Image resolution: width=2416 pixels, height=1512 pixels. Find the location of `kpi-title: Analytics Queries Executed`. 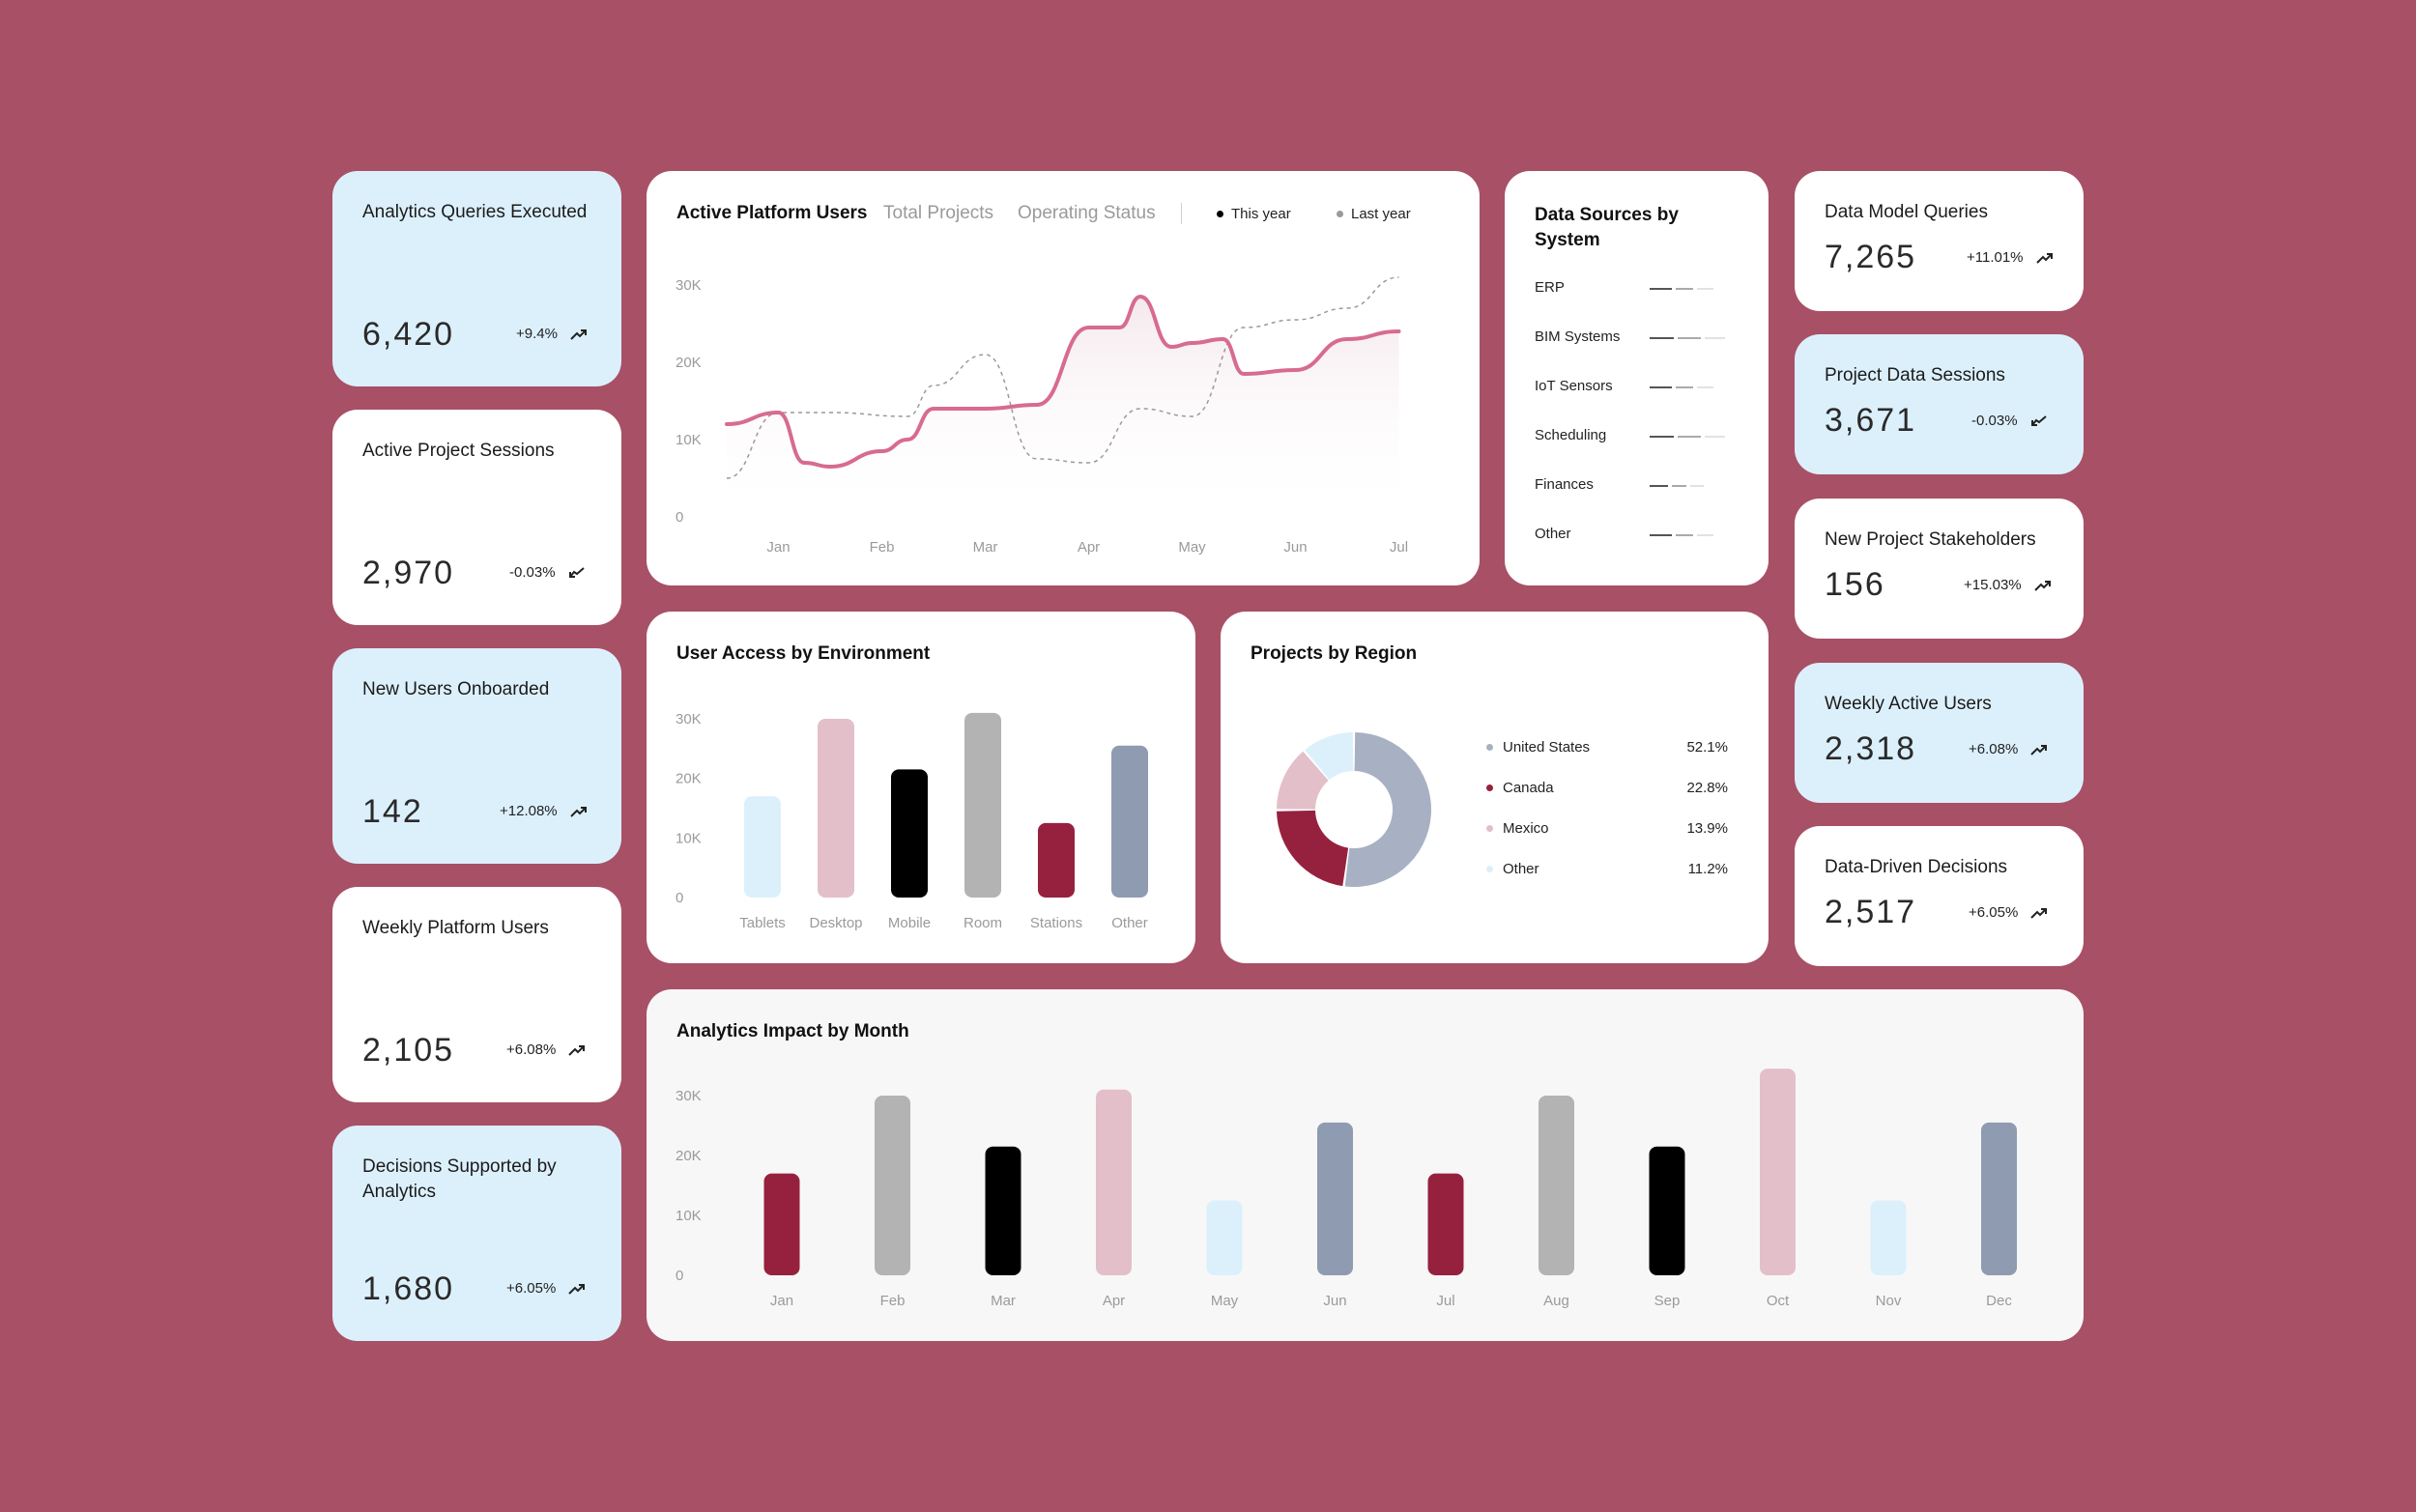

kpi-title: Analytics Queries Executed is located at coordinates (475, 212).